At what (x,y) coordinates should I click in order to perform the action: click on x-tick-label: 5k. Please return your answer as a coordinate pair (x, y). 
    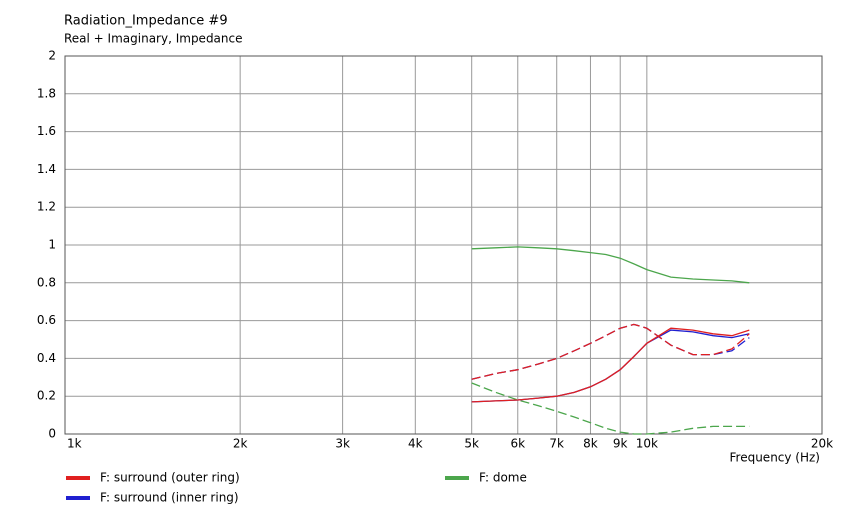
    Looking at the image, I should click on (471, 444).